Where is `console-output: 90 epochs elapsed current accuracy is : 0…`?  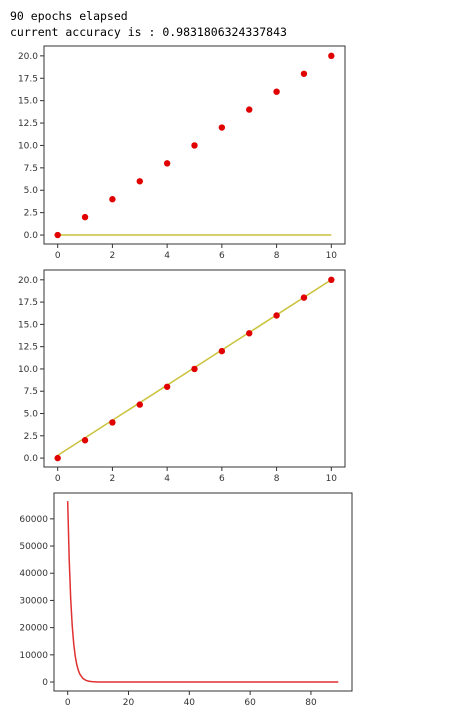
console-output: 90 epochs elapsed current accuracy is : 0… is located at coordinates (148, 24).